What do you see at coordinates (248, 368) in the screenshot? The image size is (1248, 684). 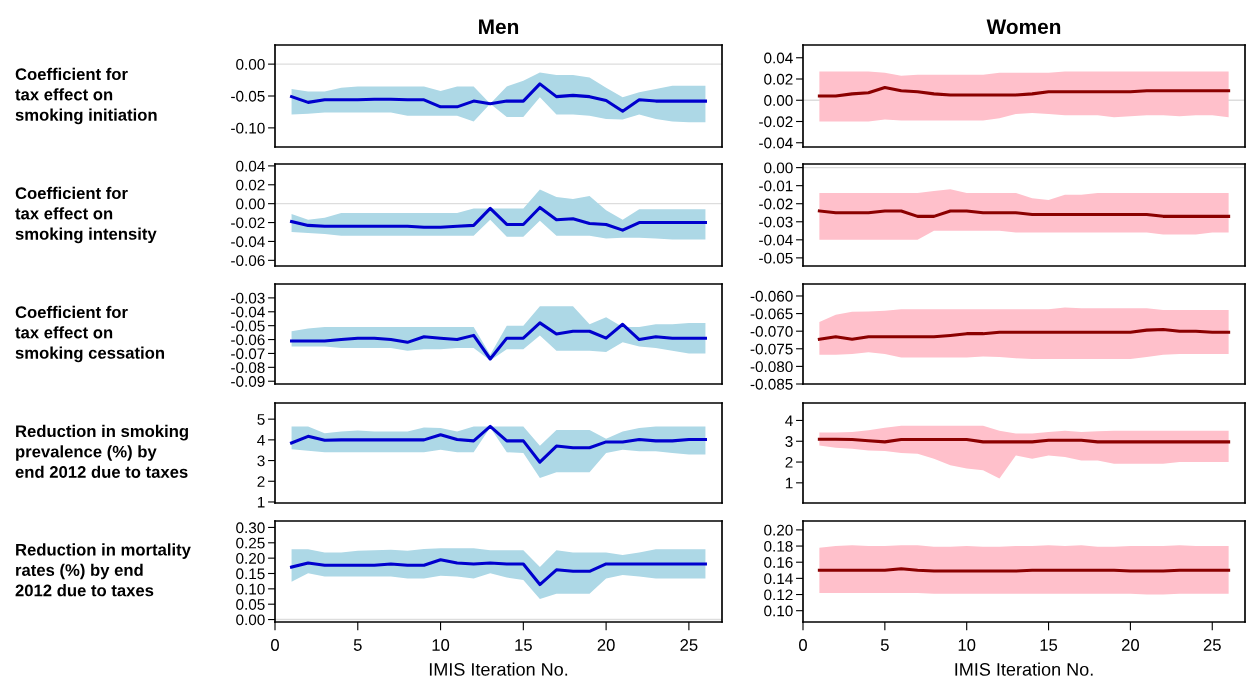 I see `y-tick-label: -0.08` at bounding box center [248, 368].